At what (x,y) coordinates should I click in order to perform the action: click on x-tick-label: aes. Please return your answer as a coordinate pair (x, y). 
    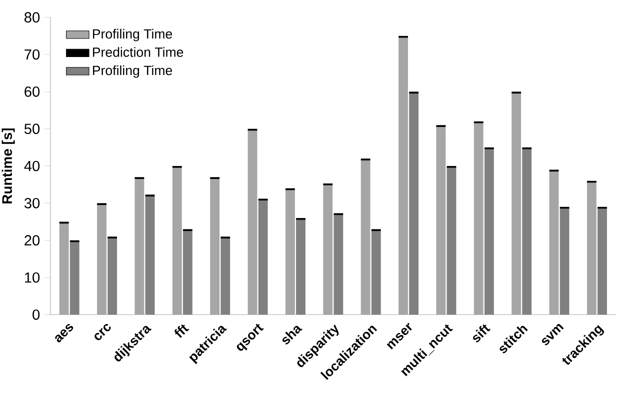
    Looking at the image, I should click on (64, 333).